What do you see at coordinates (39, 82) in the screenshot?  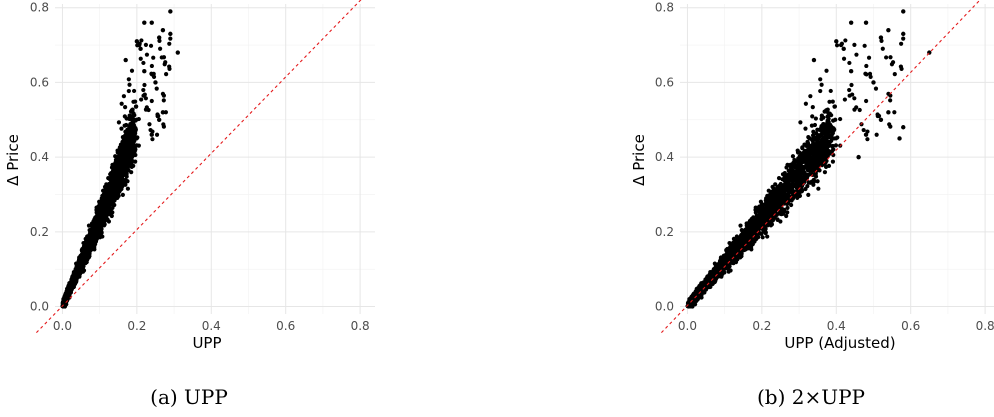 I see `y-tick-label: 0.6` at bounding box center [39, 82].